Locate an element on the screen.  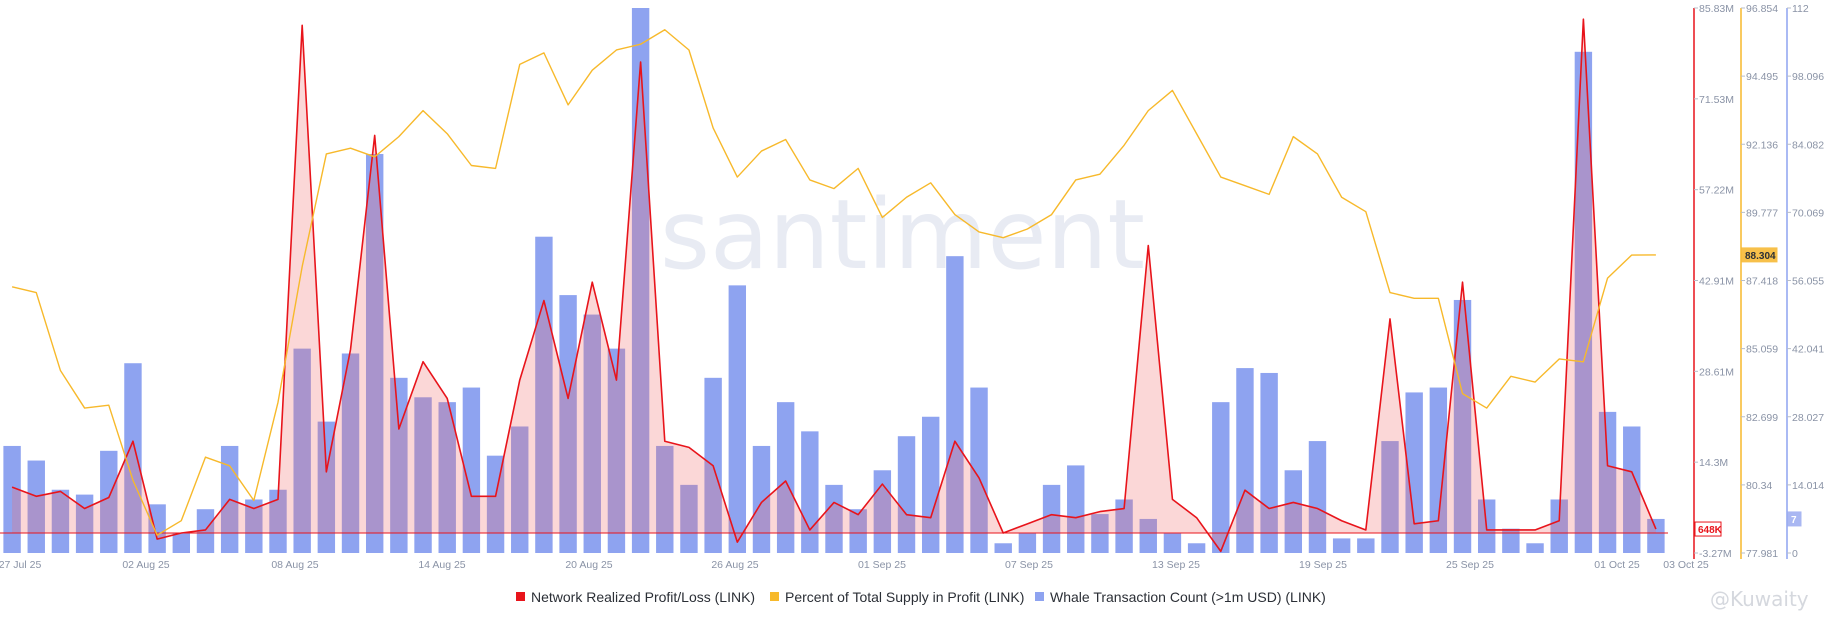
supply-last-badge is located at coordinates (1759, 255).